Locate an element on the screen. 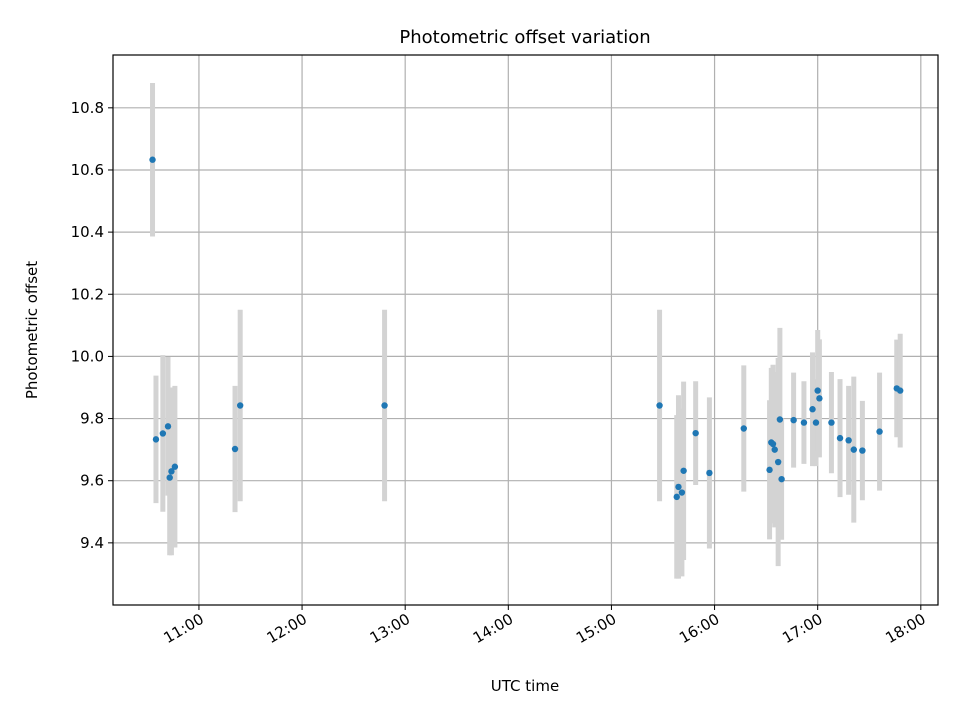 The height and width of the screenshot is (720, 960). x-tick-label: 16:00 is located at coordinates (699, 628).